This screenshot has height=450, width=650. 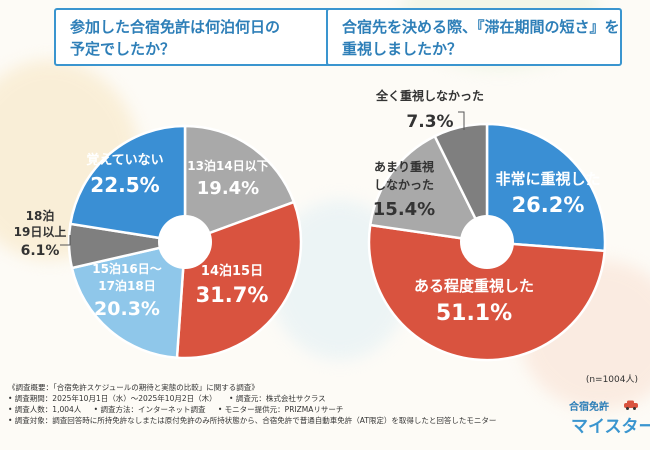 What do you see at coordinates (429, 95) in the screenshot?
I see `right-category-label-3: 全く重視しなかった` at bounding box center [429, 95].